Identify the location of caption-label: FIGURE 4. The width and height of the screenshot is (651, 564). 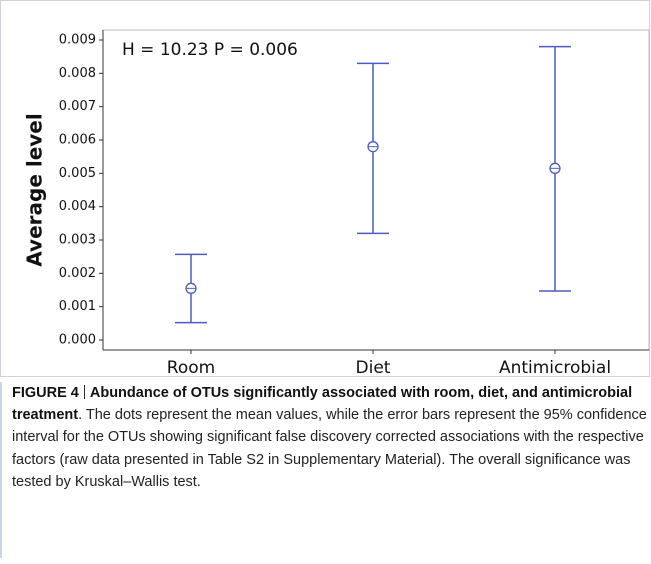
(45, 393).